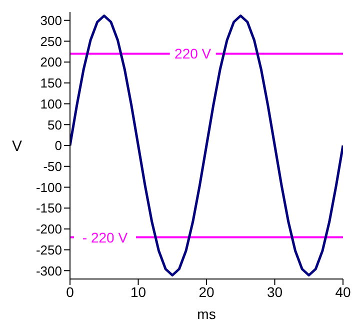  Describe the element at coordinates (274, 292) in the screenshot. I see `x-tick-label: 30` at that location.